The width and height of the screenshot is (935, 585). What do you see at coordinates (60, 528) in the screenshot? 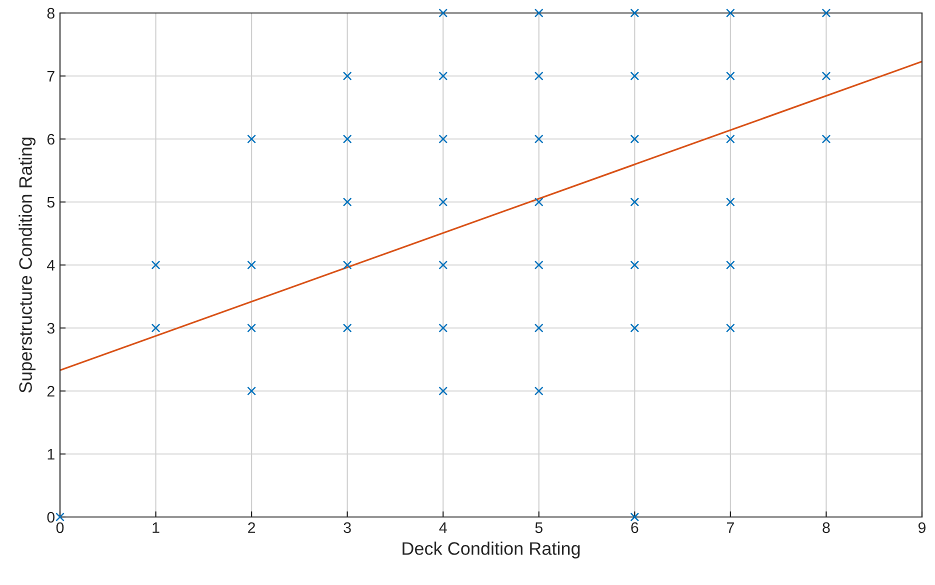
I see `x-tick-label: 0` at bounding box center [60, 528].